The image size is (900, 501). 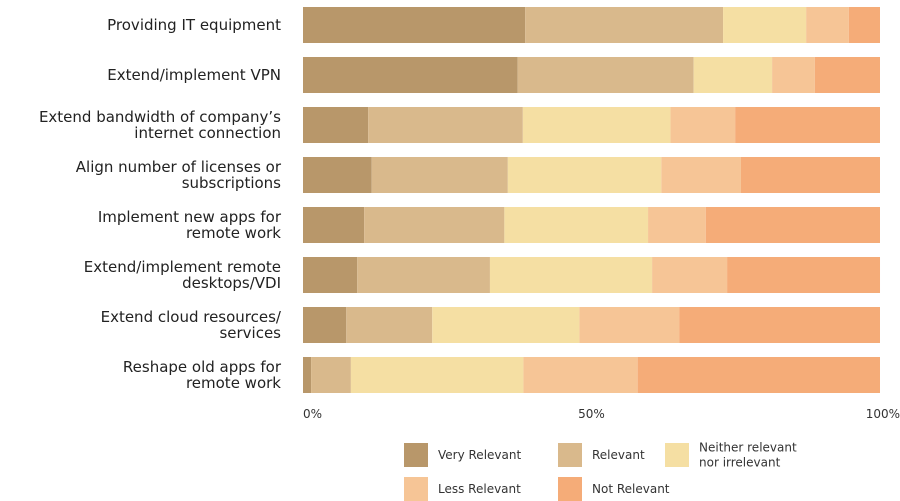 What do you see at coordinates (677, 225) in the screenshot?
I see `bar-segment-5-less-relevant` at bounding box center [677, 225].